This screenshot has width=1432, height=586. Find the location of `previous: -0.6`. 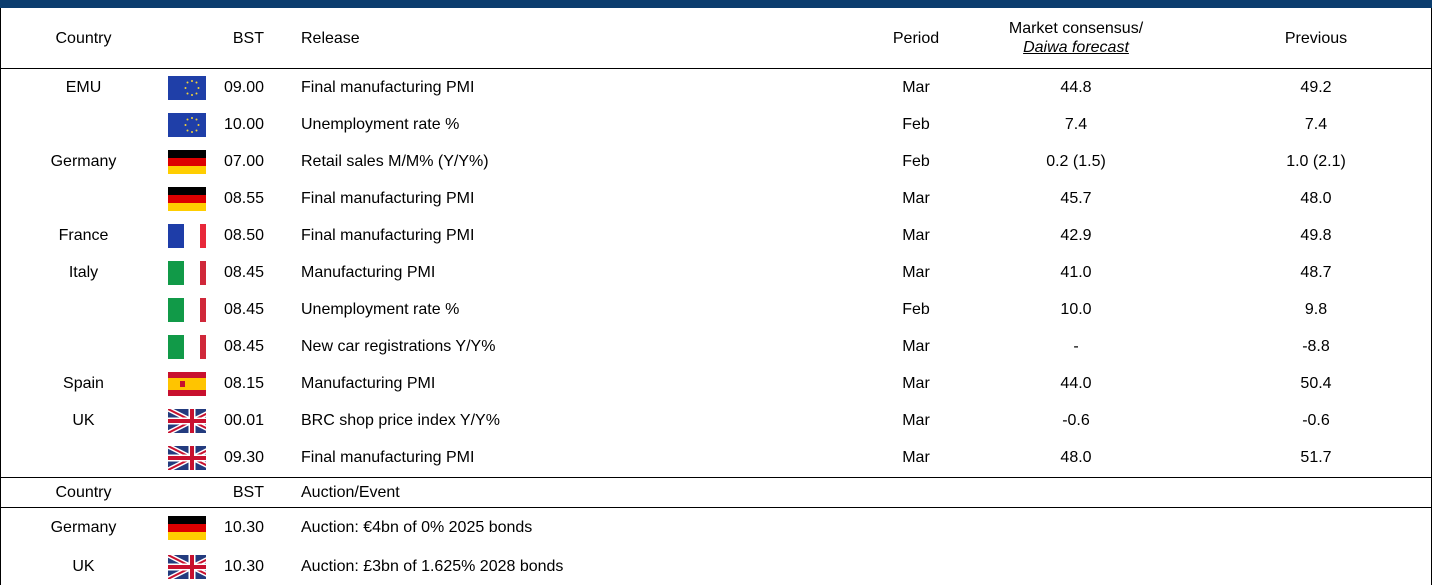

previous: -0.6 is located at coordinates (1316, 421).